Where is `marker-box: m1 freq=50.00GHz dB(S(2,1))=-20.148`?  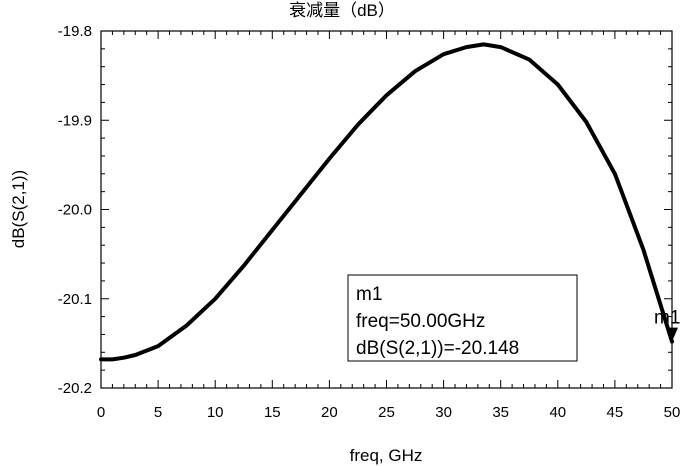 marker-box: m1 freq=50.00GHz dB(S(2,1))=-20.148 is located at coordinates (462, 318).